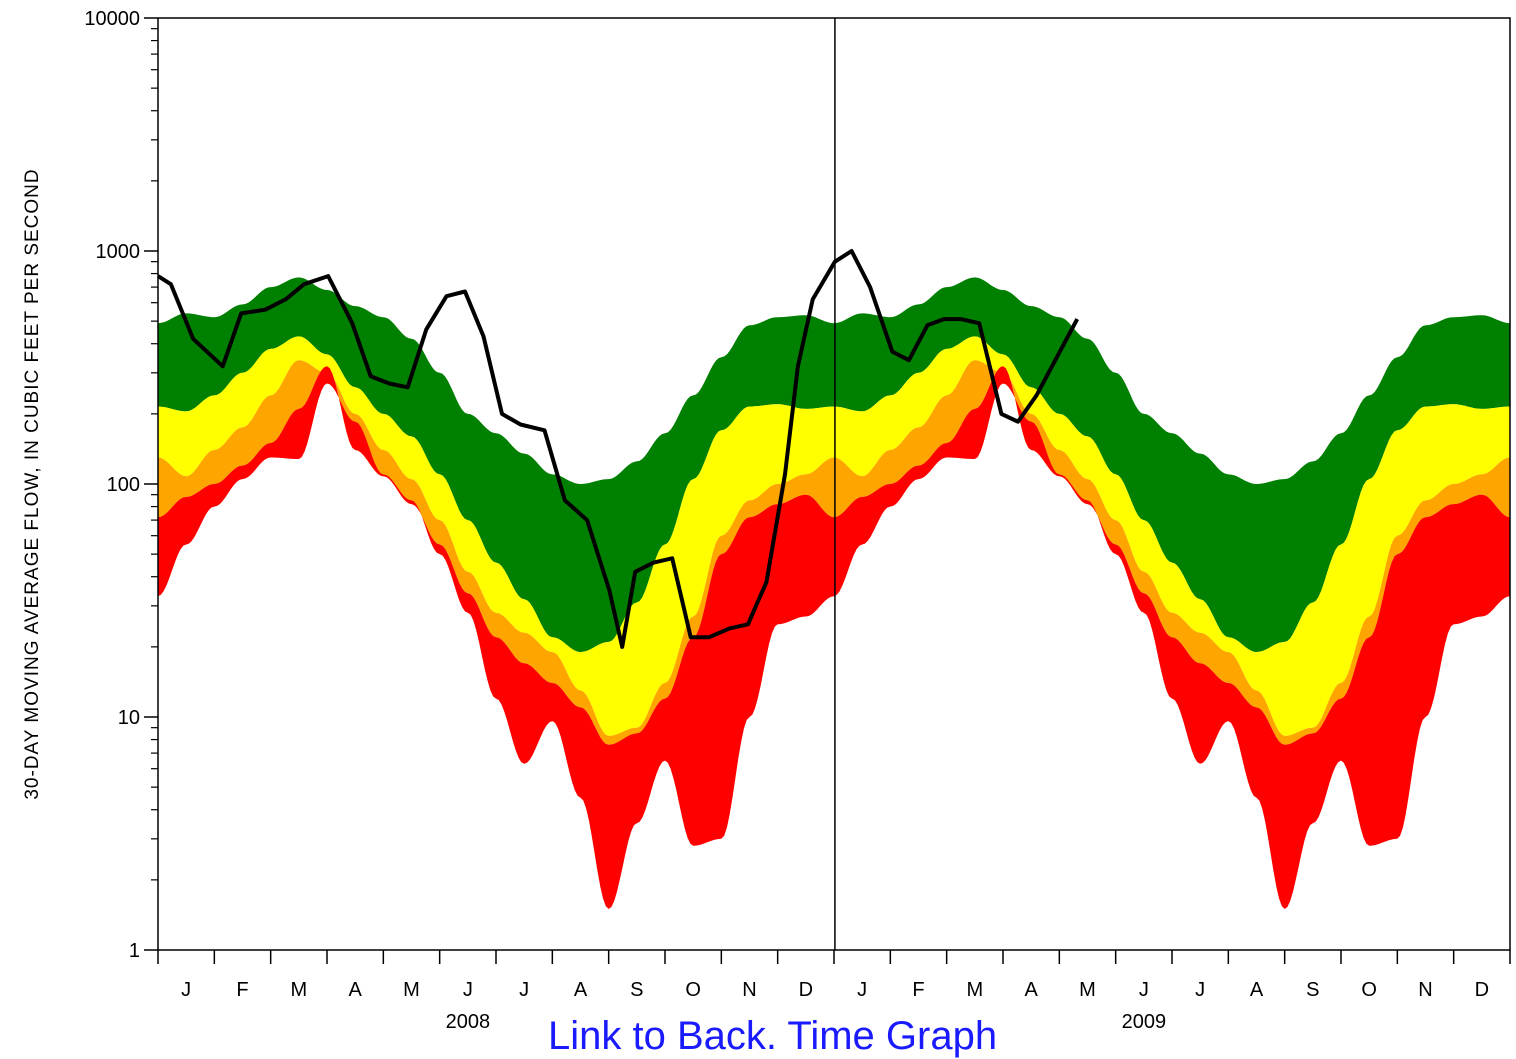 Image resolution: width=1516 pixels, height=1059 pixels. I want to click on y-tick-label: 1, so click(134, 951).